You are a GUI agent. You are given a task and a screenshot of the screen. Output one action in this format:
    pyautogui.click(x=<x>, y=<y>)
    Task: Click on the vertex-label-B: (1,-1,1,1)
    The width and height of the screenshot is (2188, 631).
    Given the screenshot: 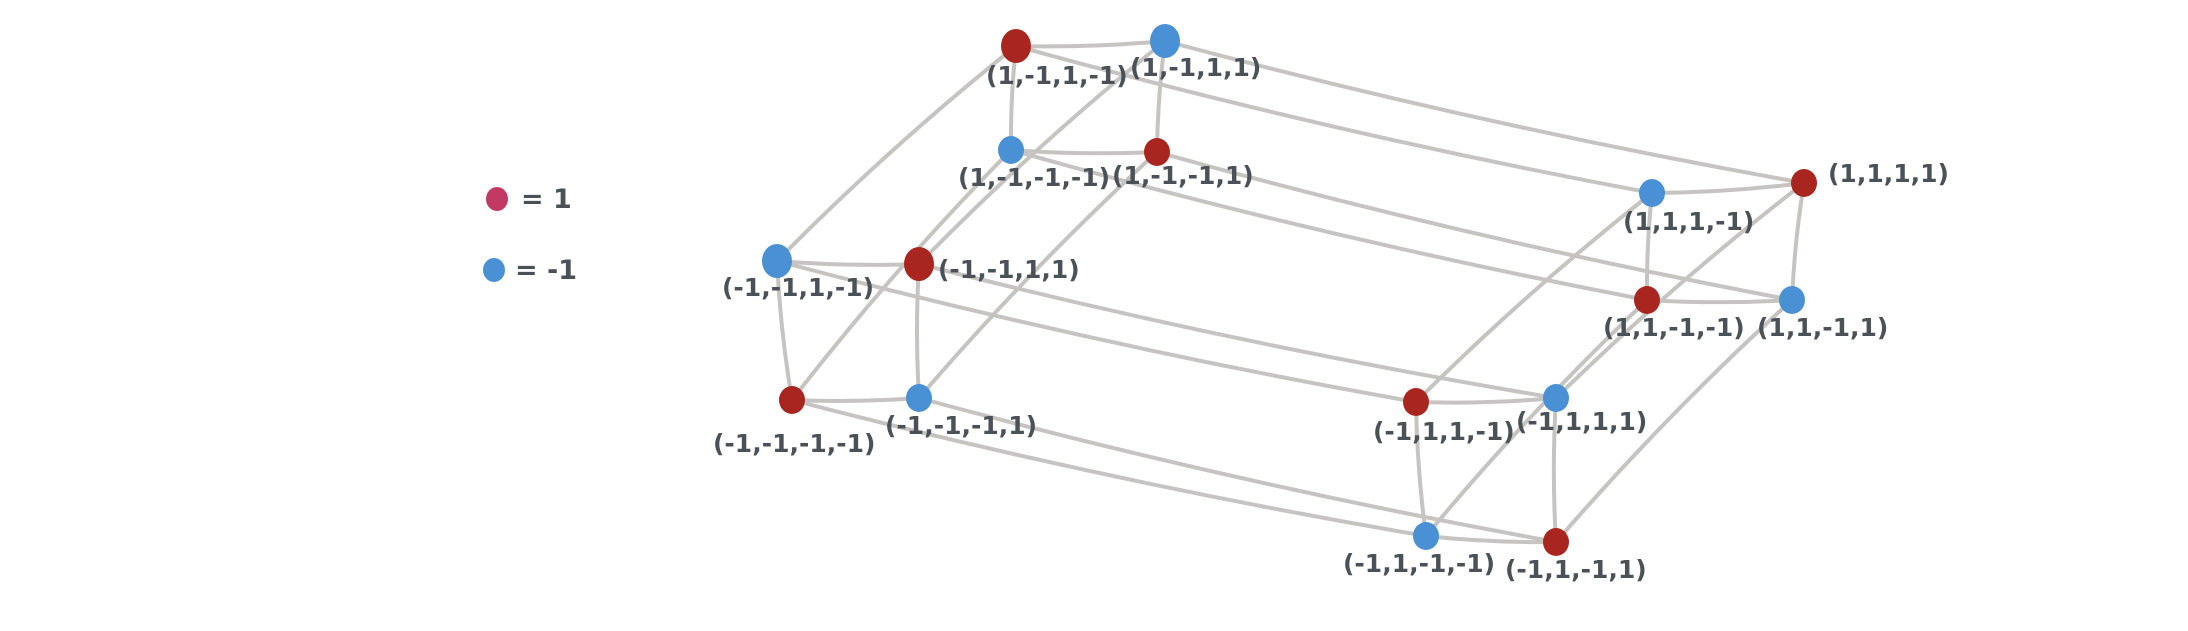 What is the action you would take?
    pyautogui.click(x=1195, y=67)
    